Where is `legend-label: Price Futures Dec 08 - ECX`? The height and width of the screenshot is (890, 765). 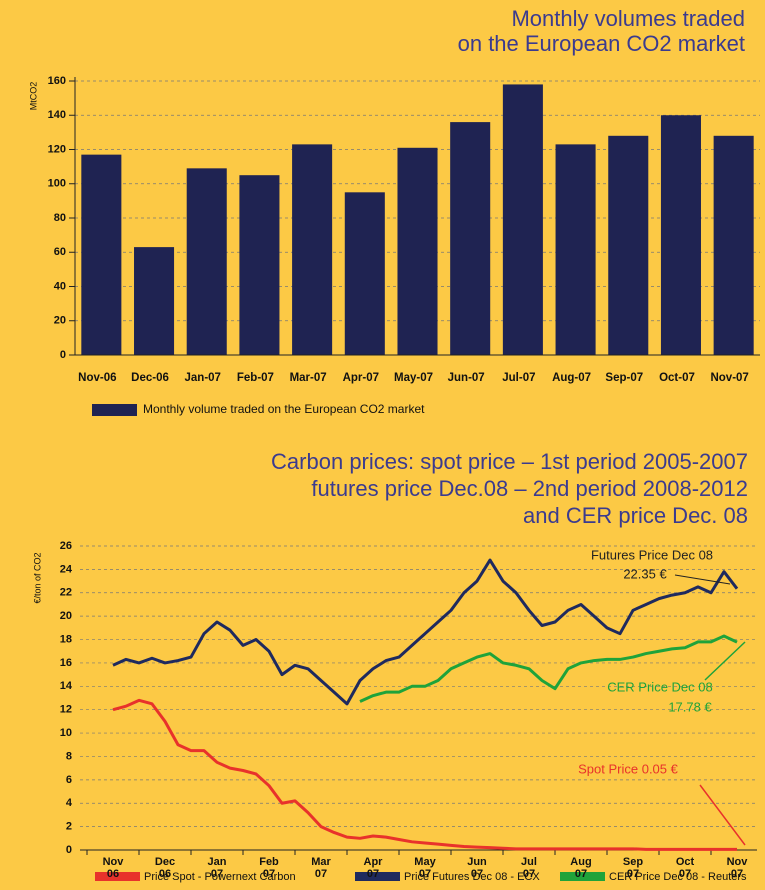
legend-label: Price Futures Dec 08 - ECX is located at coordinates (472, 877).